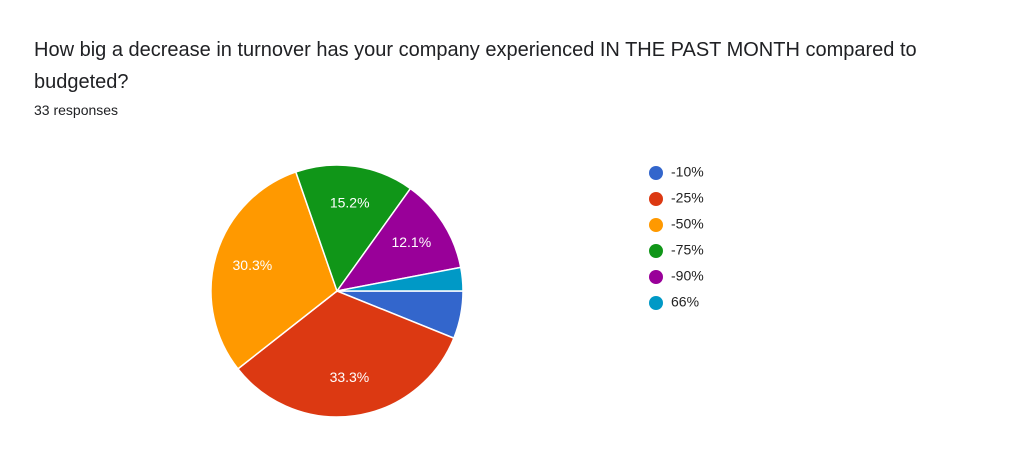 The height and width of the screenshot is (464, 1024). What do you see at coordinates (687, 224) in the screenshot?
I see `legend-label: -50%` at bounding box center [687, 224].